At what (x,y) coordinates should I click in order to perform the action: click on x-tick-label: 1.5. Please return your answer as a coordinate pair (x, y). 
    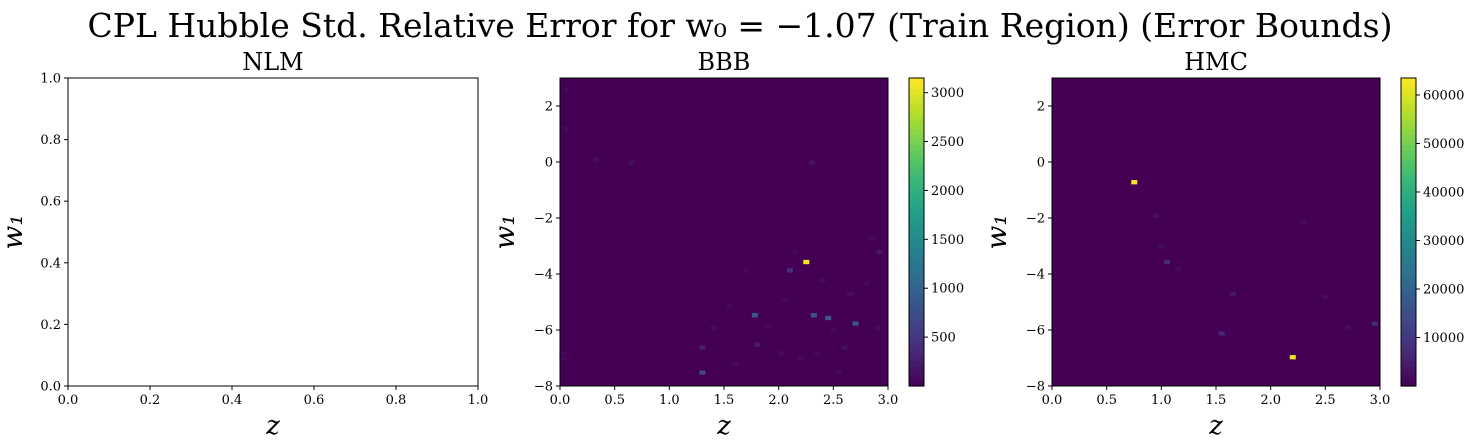
    Looking at the image, I should click on (1216, 400).